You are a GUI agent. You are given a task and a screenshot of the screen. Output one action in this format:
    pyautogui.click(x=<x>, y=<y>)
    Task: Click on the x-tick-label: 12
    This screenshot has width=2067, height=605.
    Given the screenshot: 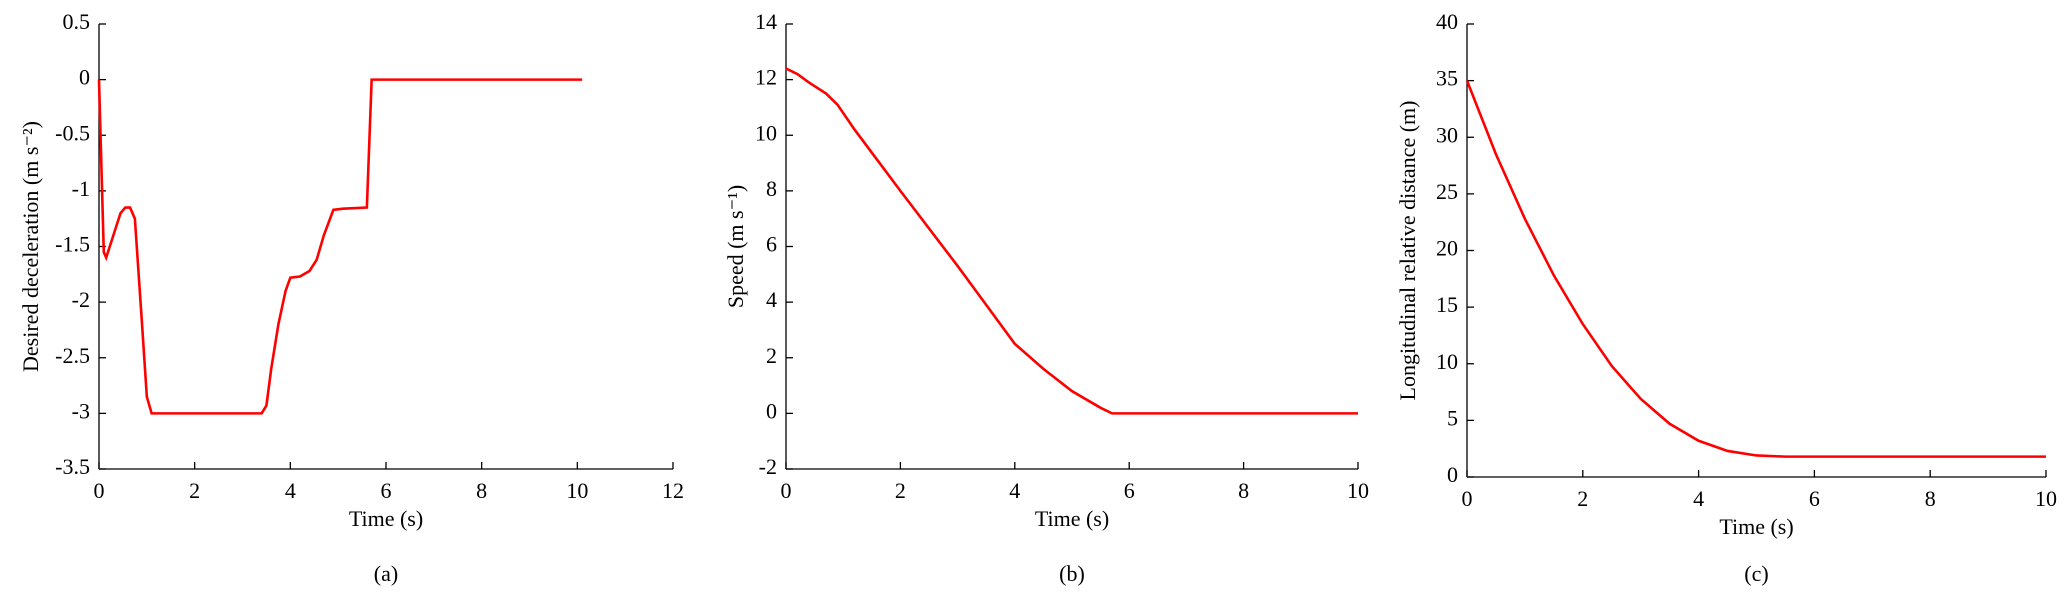 What is the action you would take?
    pyautogui.click(x=673, y=490)
    